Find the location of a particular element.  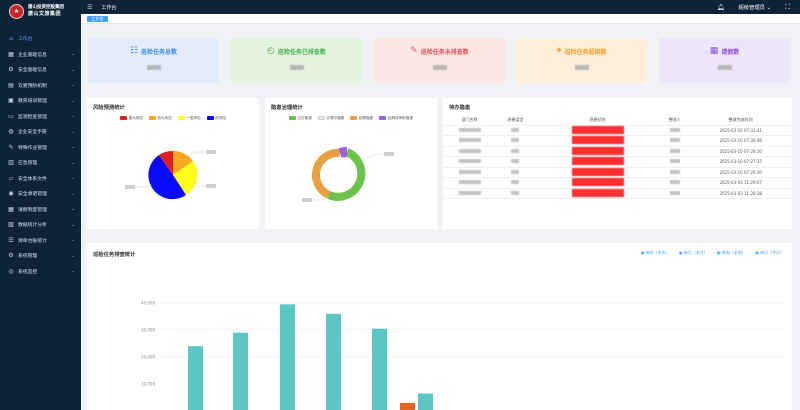

stat-card: ◴ 巡检任务已排查数 is located at coordinates (296, 60).